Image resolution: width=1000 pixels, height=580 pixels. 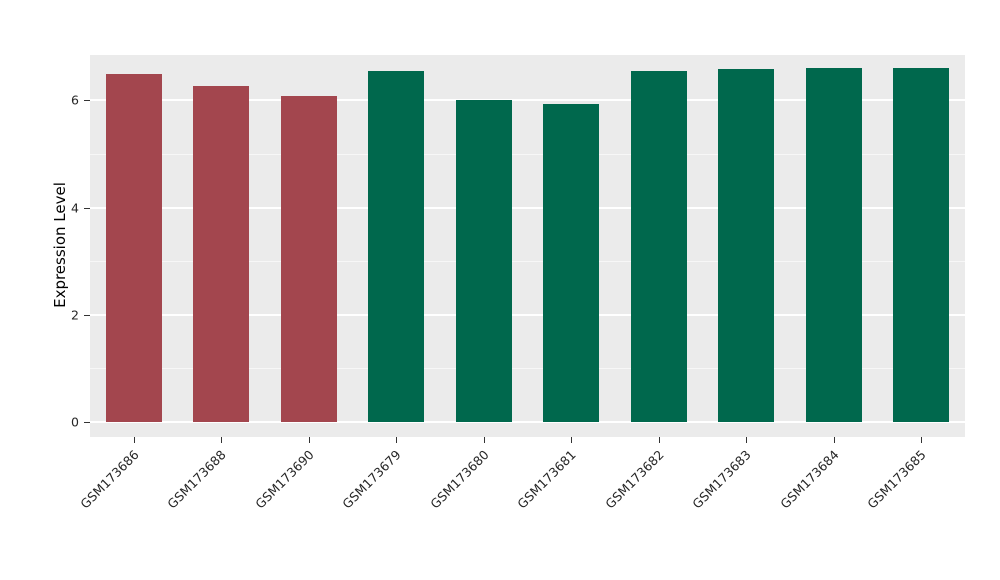 What do you see at coordinates (721, 479) in the screenshot?
I see `x-tick-label: GSM173683` at bounding box center [721, 479].